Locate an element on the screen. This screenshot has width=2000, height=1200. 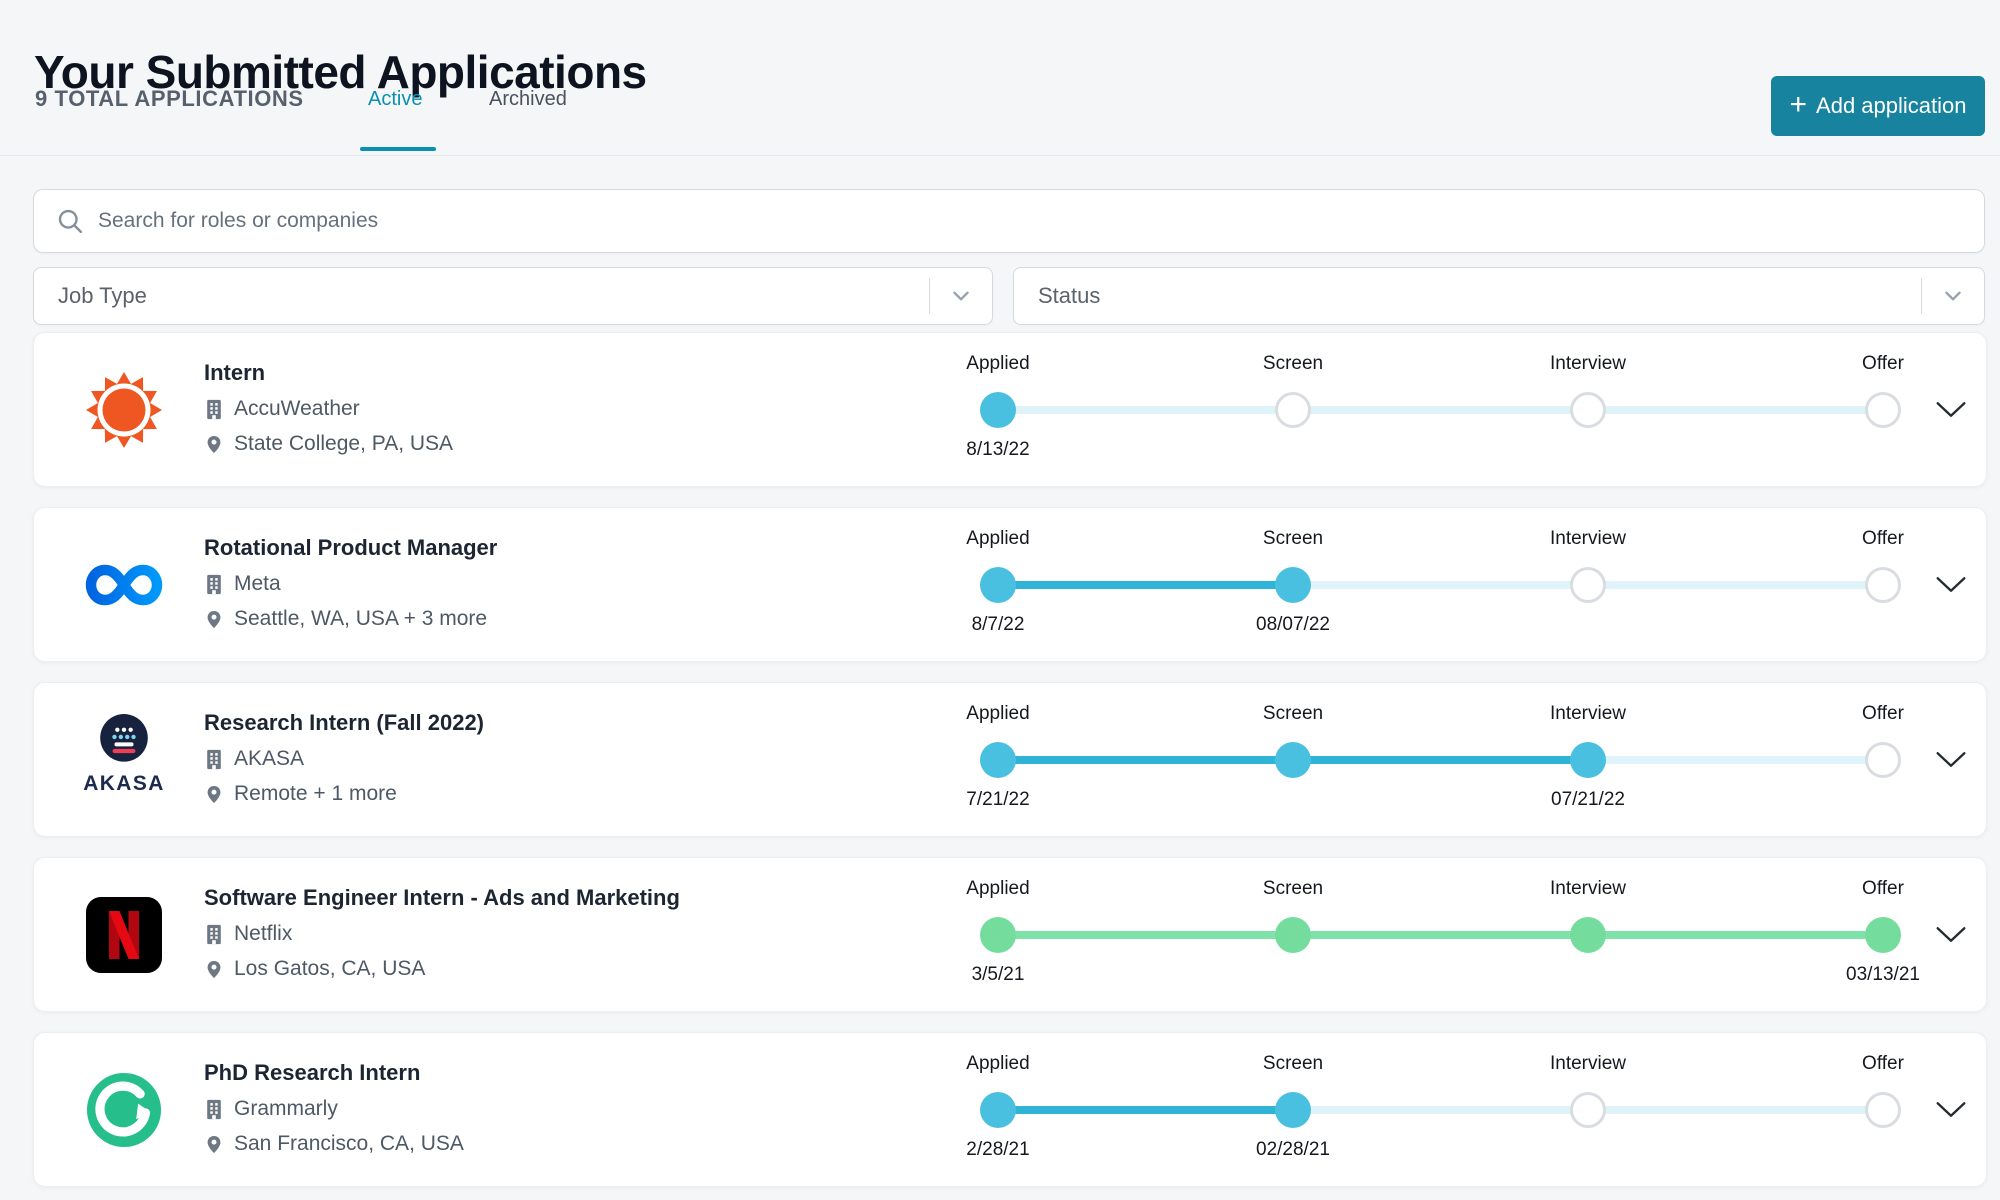
progress-step: Screen 08/07/22 is located at coordinates (1293, 571).